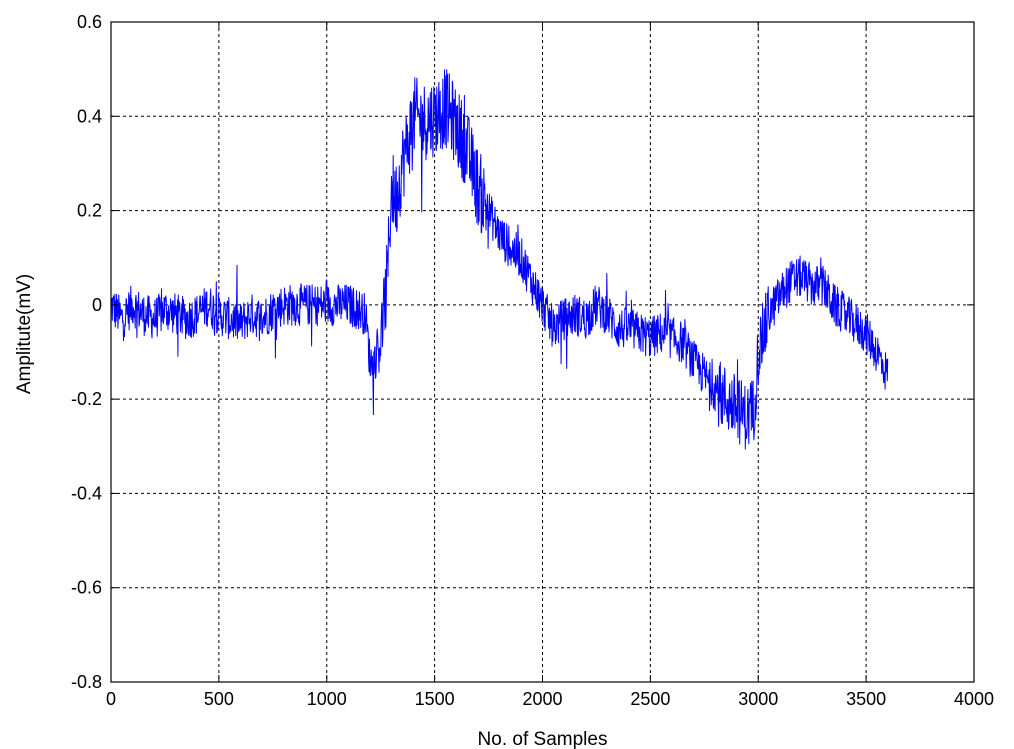  Describe the element at coordinates (86, 682) in the screenshot. I see `y-tick-label: -0.8` at that location.